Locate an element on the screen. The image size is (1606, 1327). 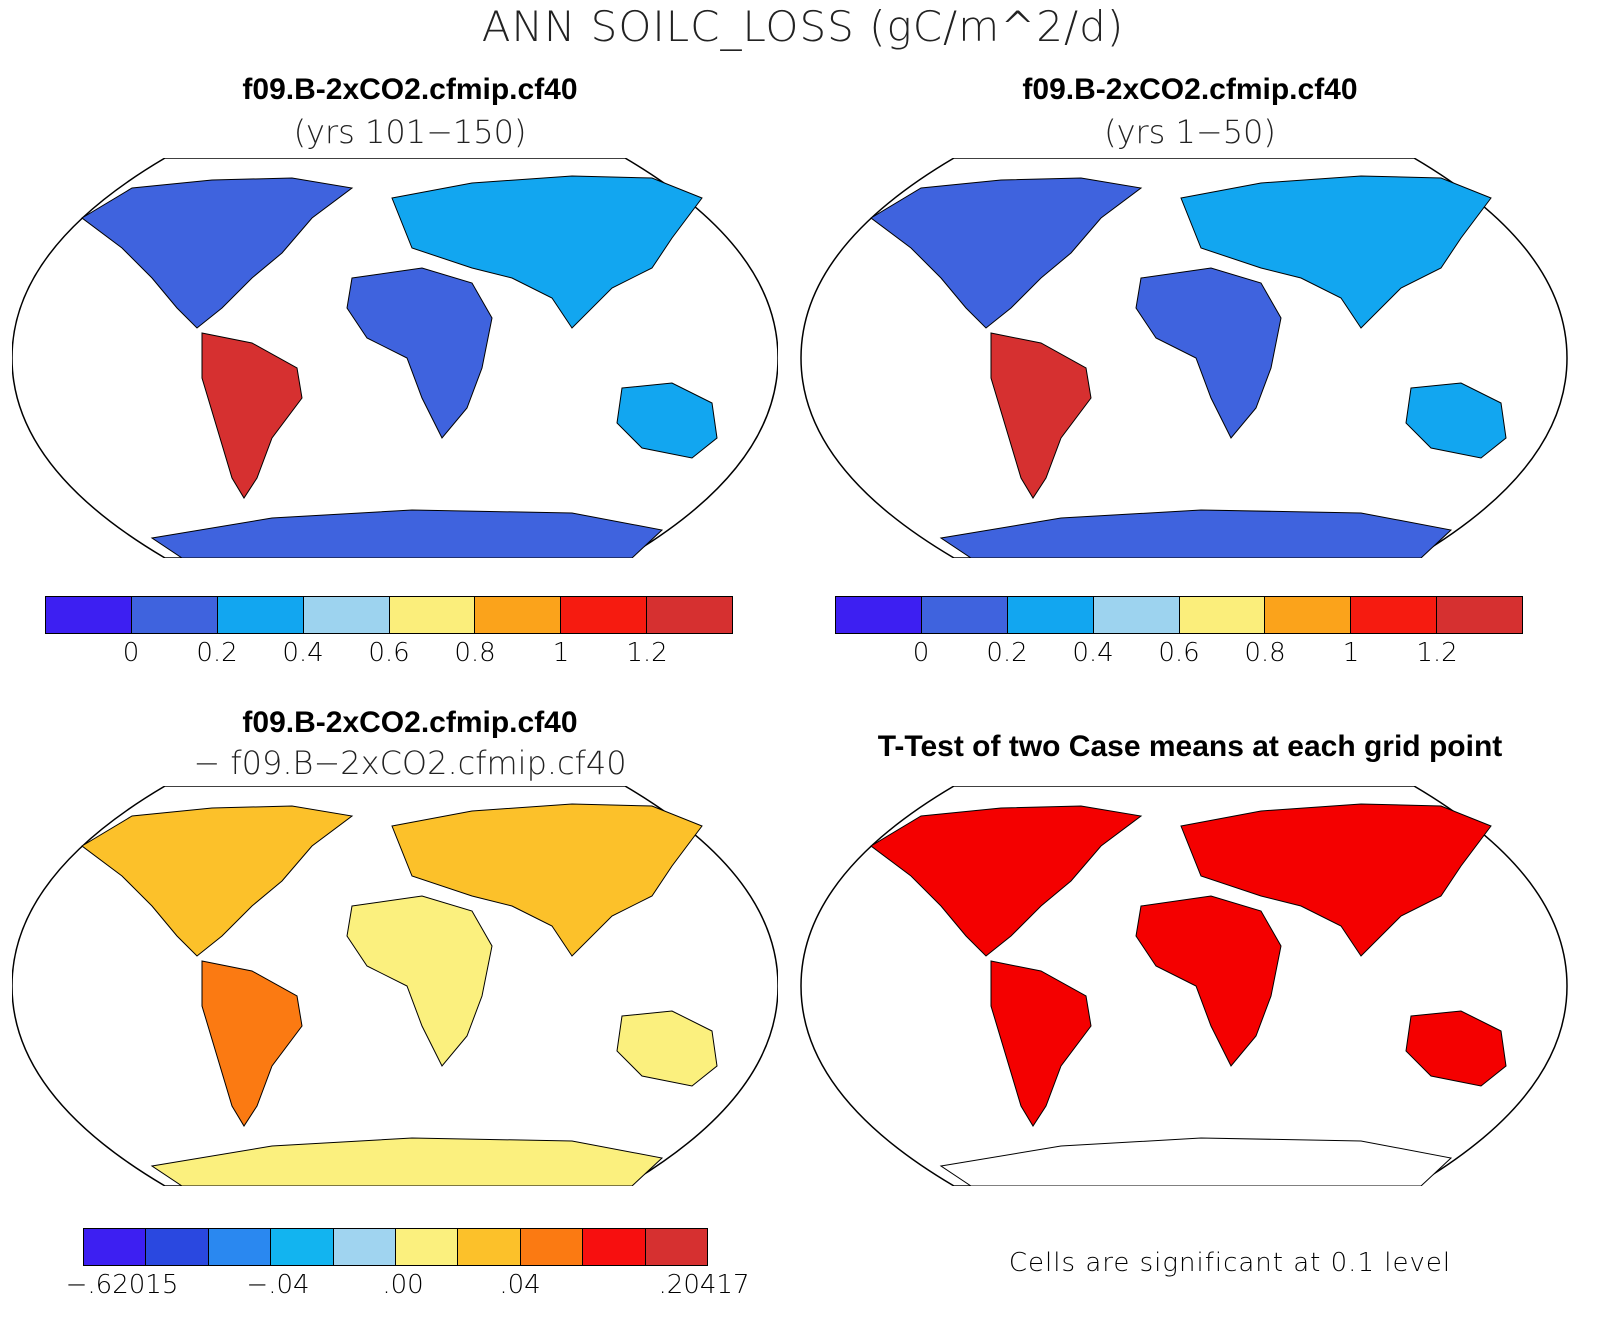
colorbar-tr-tick-label: 1 is located at coordinates (1351, 653).